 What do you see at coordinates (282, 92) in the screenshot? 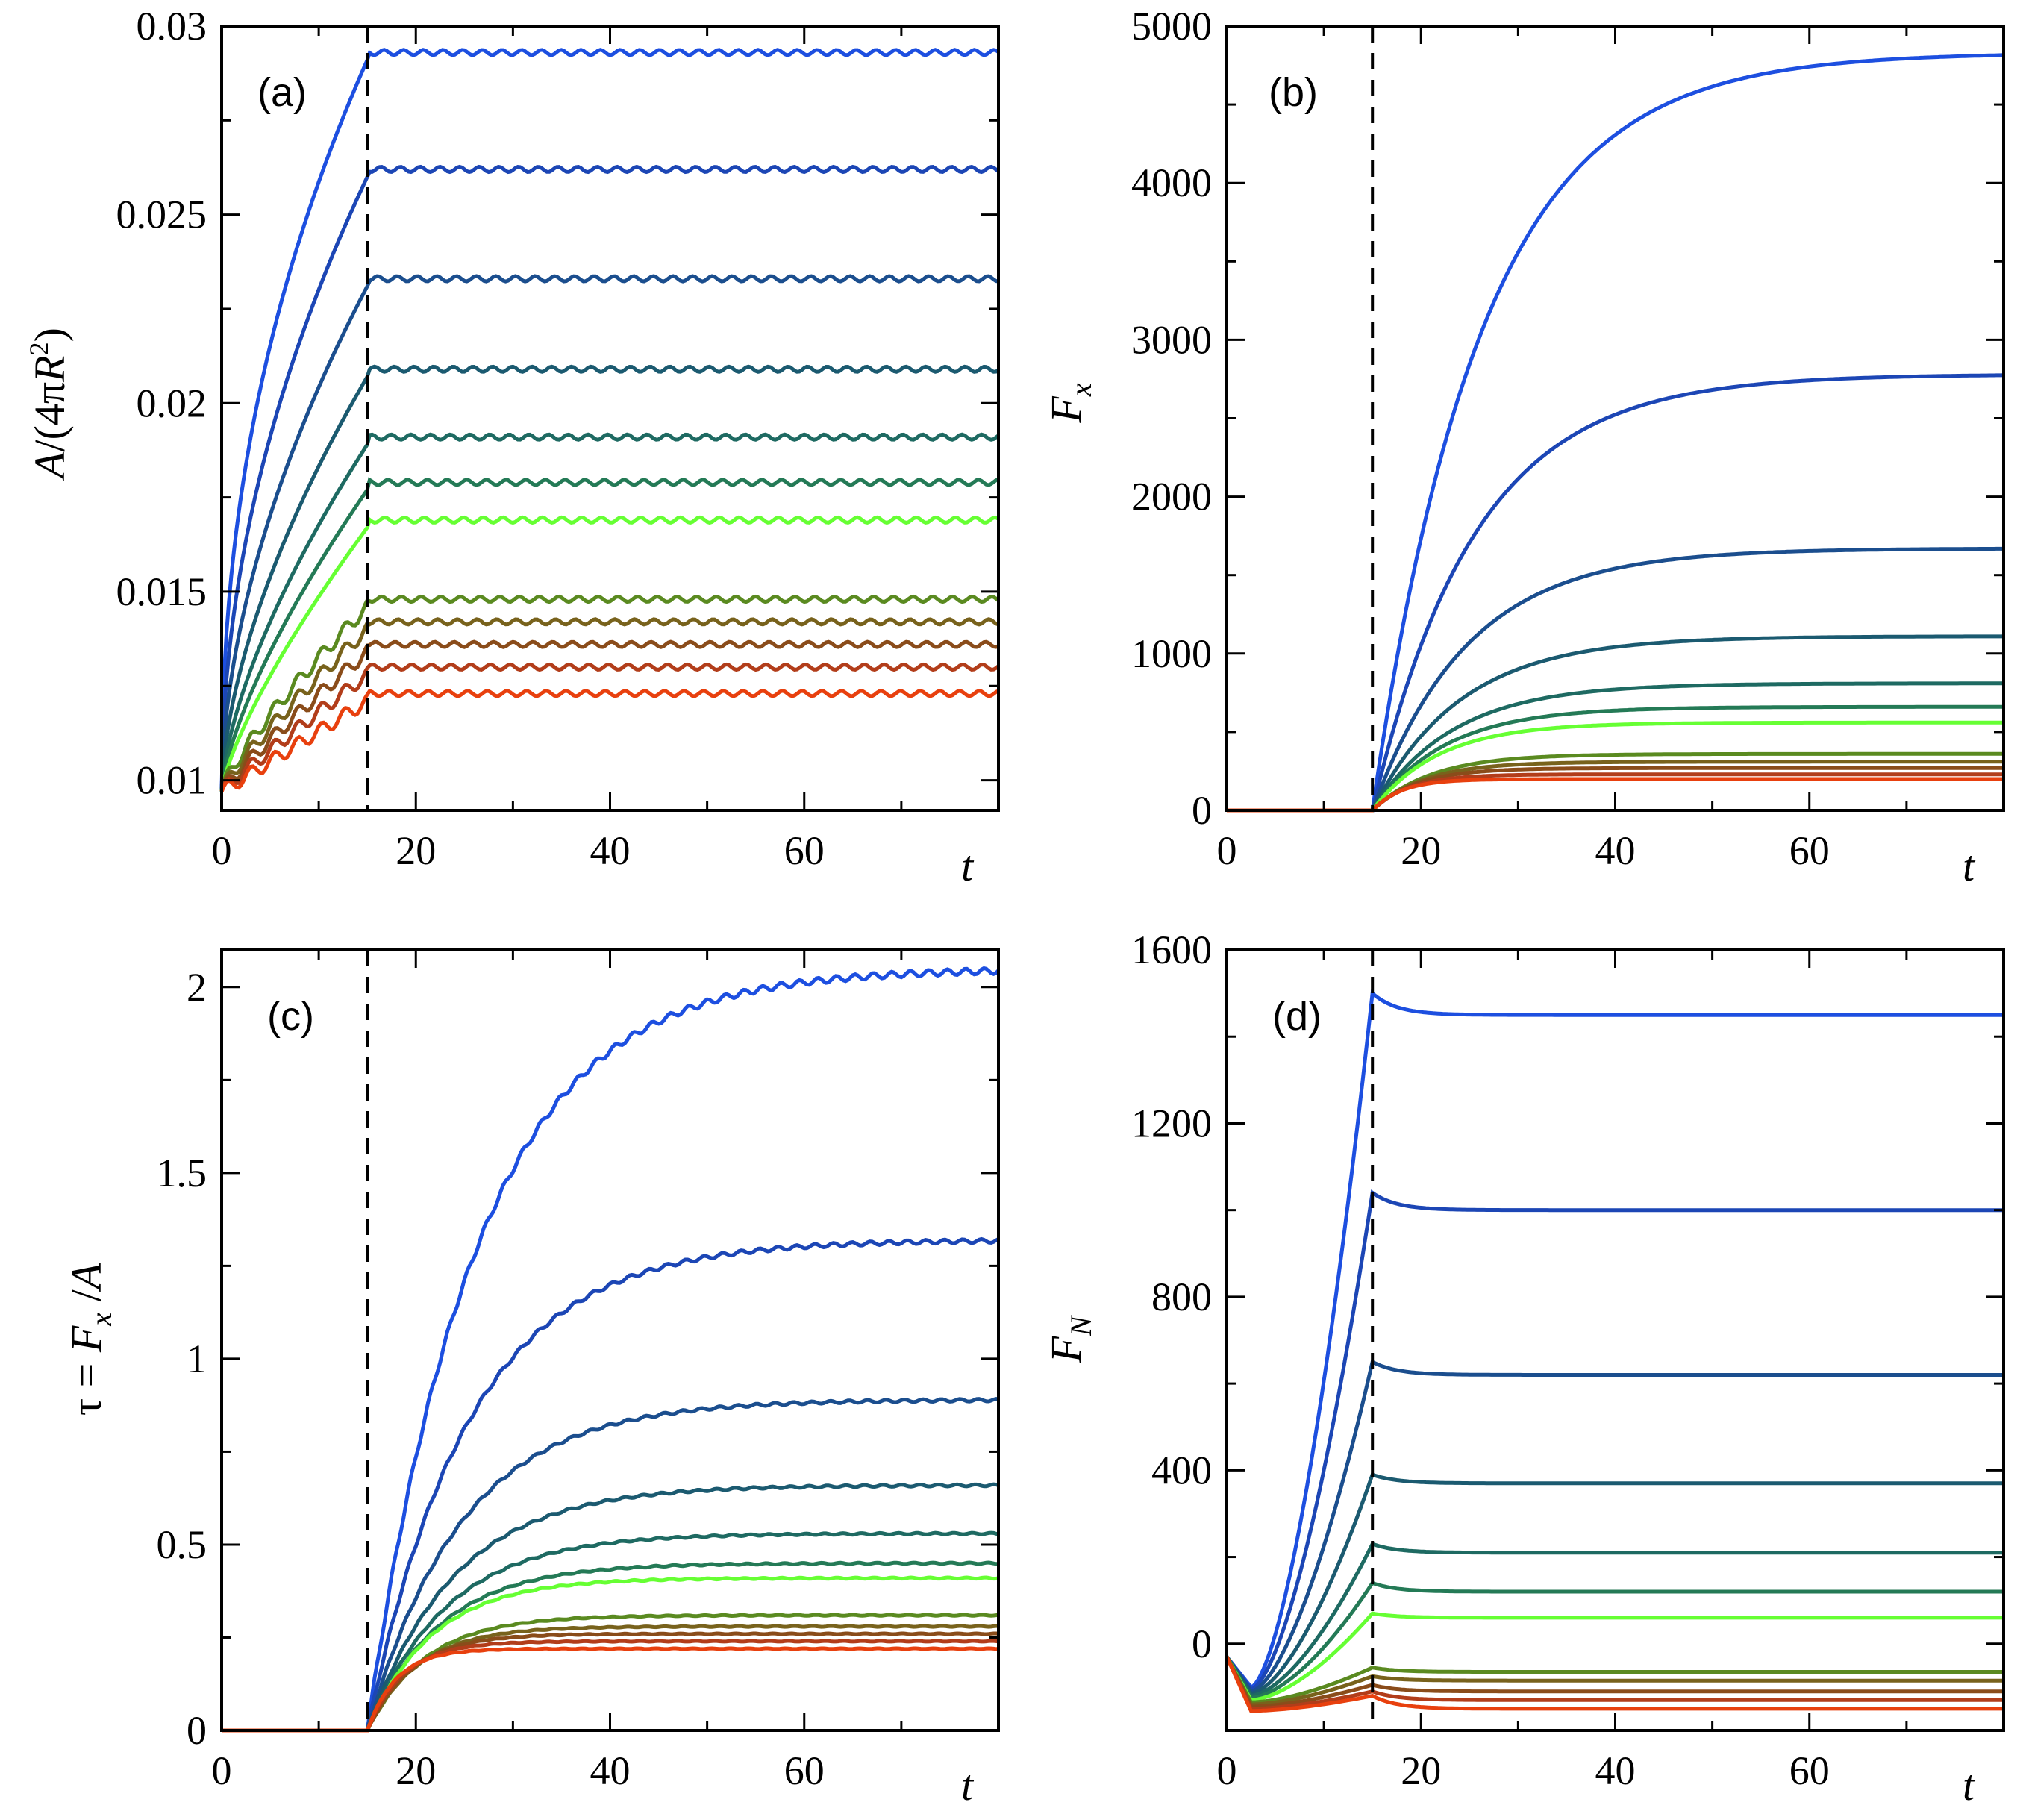
I see `panel-a-label: (a)` at bounding box center [282, 92].